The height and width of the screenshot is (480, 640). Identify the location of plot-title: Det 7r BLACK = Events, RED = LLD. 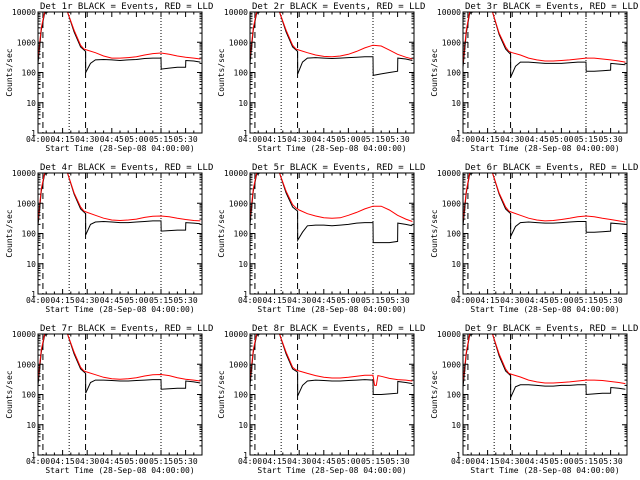
(126, 329).